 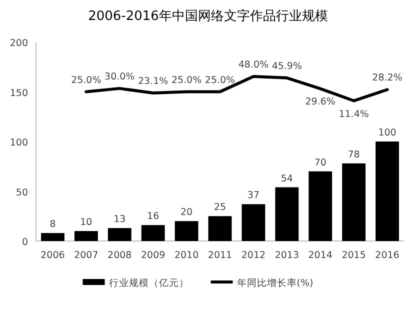 What do you see at coordinates (86, 222) in the screenshot?
I see `data-label: 10` at bounding box center [86, 222].